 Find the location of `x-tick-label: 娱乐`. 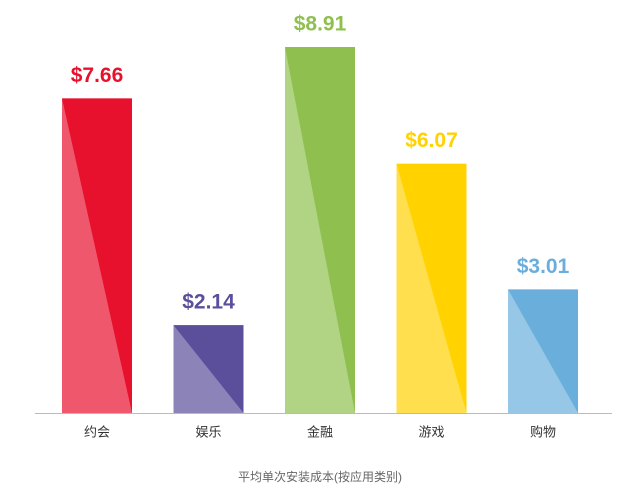

x-tick-label: 娱乐 is located at coordinates (208, 431).